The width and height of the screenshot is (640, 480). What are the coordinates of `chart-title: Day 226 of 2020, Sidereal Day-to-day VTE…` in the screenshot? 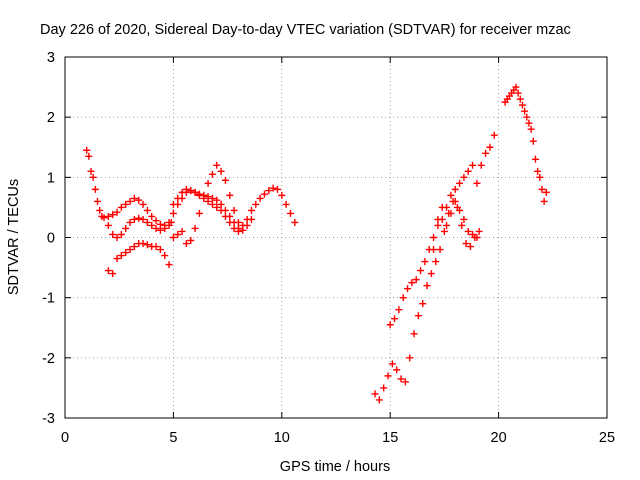 It's located at (305, 30).